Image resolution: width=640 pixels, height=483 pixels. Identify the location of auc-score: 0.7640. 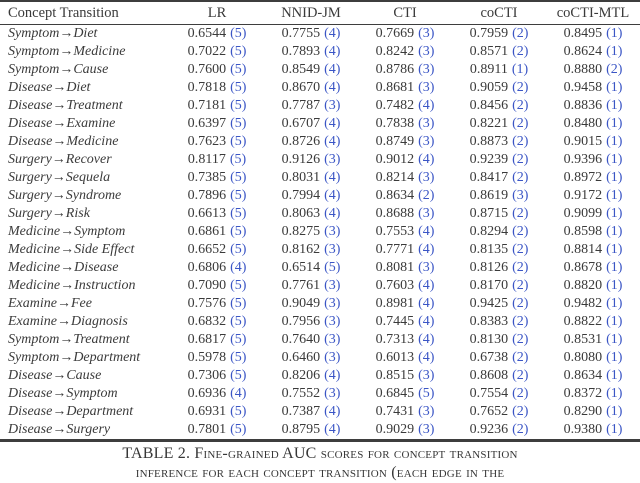
(301, 339).